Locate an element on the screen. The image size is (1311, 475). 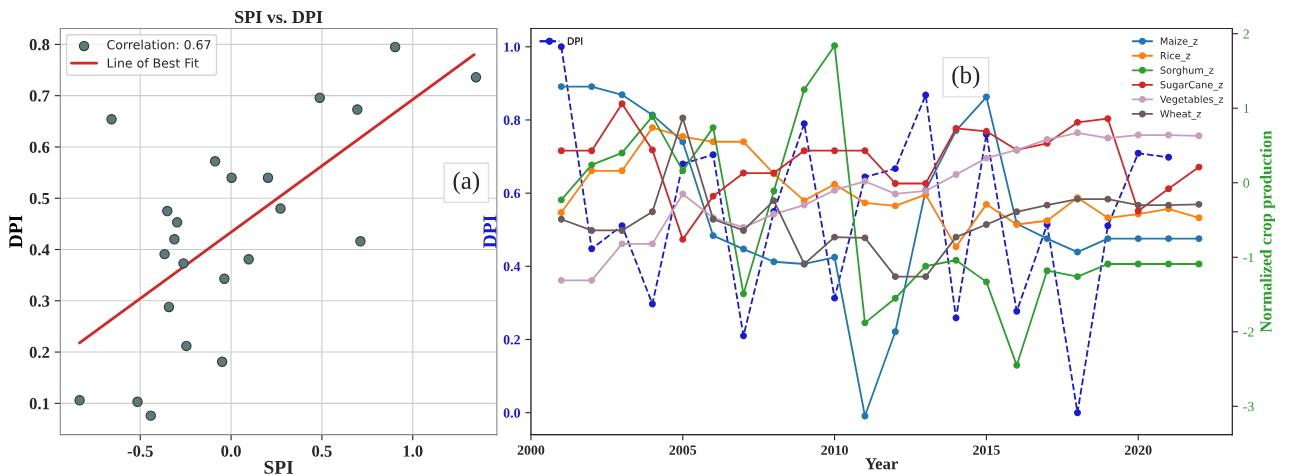
legend-label: Wheat_z is located at coordinates (1180, 114).